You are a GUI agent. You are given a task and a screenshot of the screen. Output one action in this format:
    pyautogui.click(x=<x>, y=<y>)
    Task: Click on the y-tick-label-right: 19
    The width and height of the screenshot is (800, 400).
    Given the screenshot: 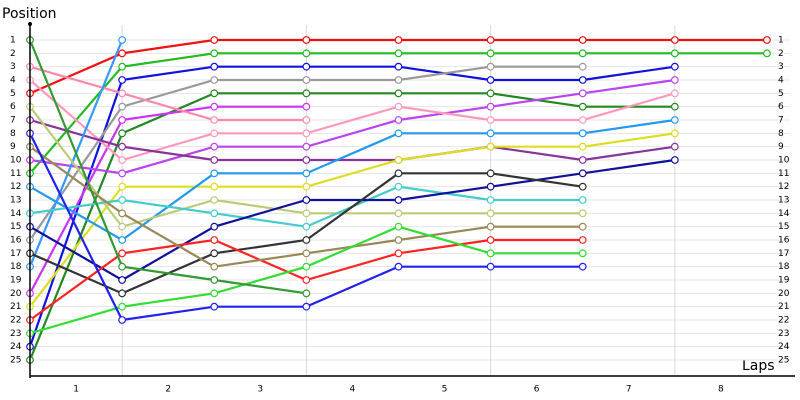 What is the action you would take?
    pyautogui.click(x=784, y=281)
    